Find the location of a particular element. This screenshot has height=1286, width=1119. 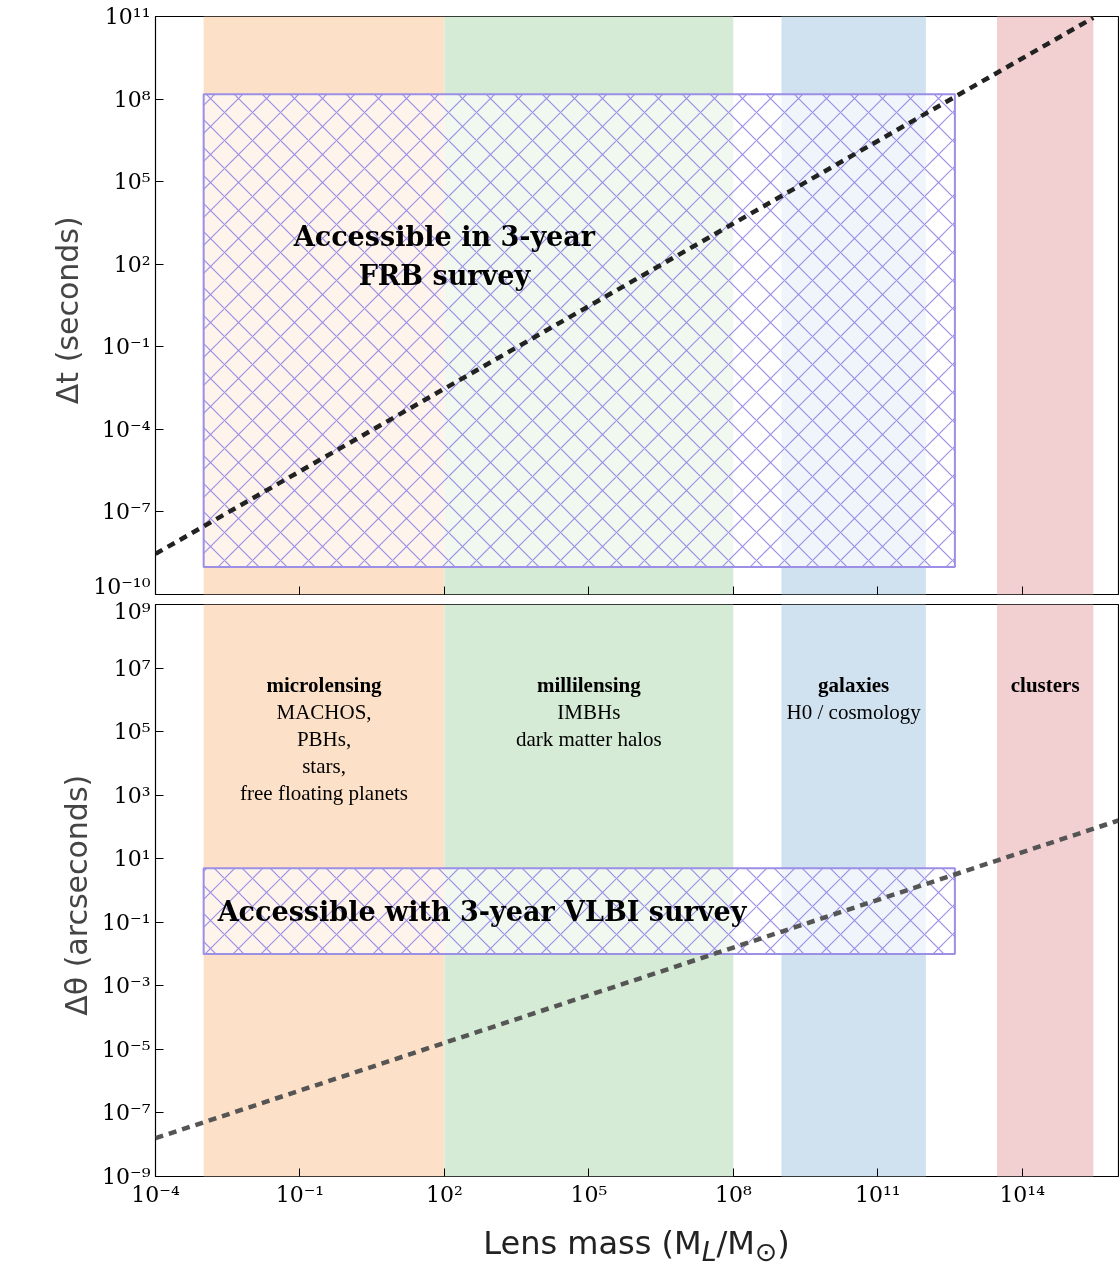

band-label: millilensing IMBHs dark matter halos is located at coordinates (588, 711).